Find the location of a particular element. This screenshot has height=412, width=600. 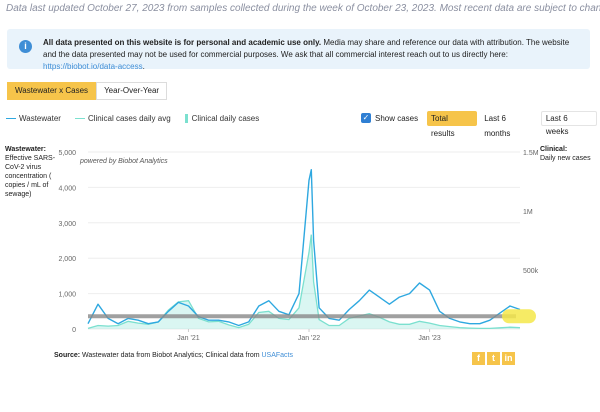

y-left-tick-label: 3,000 is located at coordinates (67, 224).